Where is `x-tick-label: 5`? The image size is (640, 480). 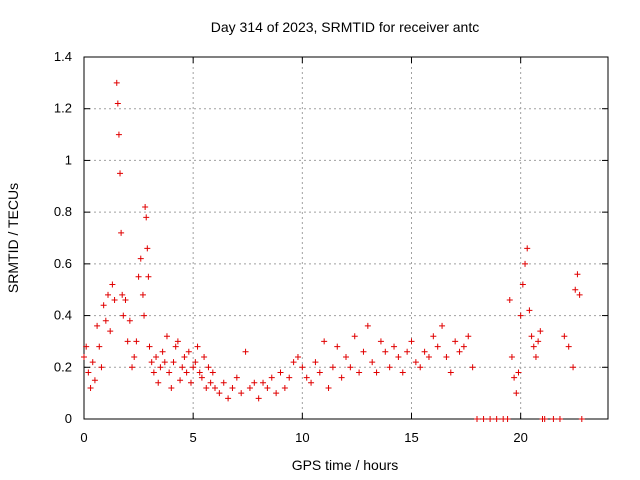 x-tick-label: 5 is located at coordinates (193, 437).